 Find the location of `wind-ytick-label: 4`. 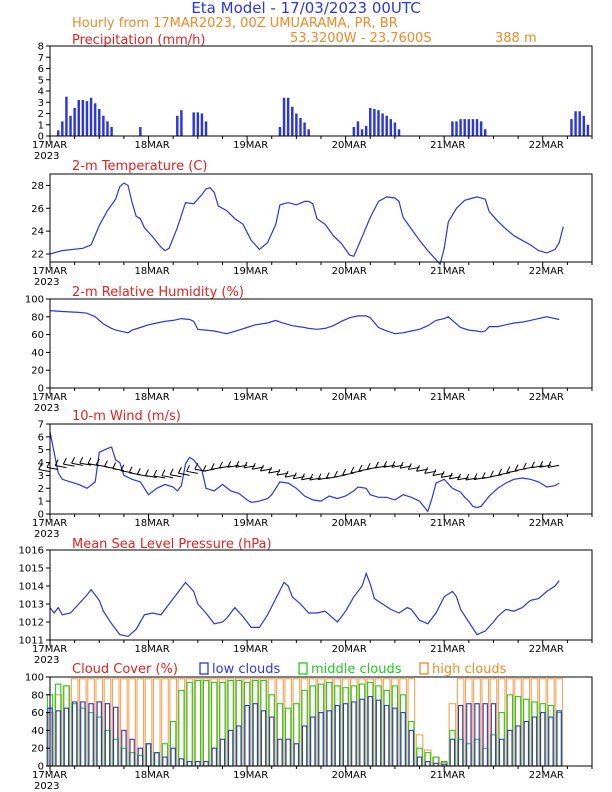

wind-ytick-label: 4 is located at coordinates (41, 463).